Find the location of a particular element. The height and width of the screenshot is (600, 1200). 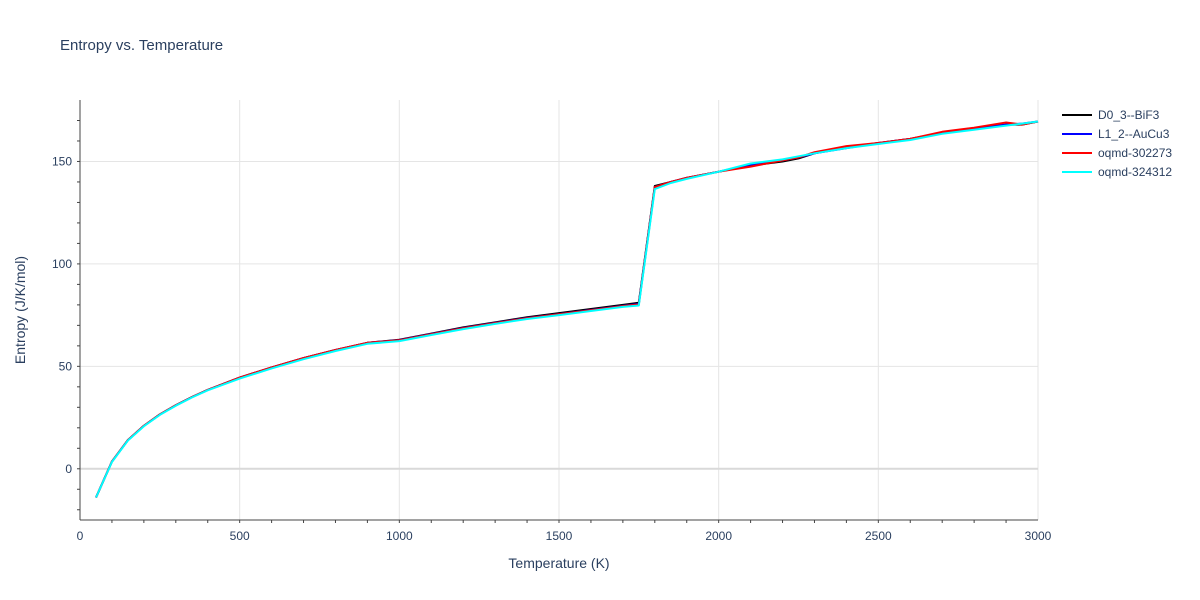

legend-item: oqmd-324312 is located at coordinates (1117, 172).